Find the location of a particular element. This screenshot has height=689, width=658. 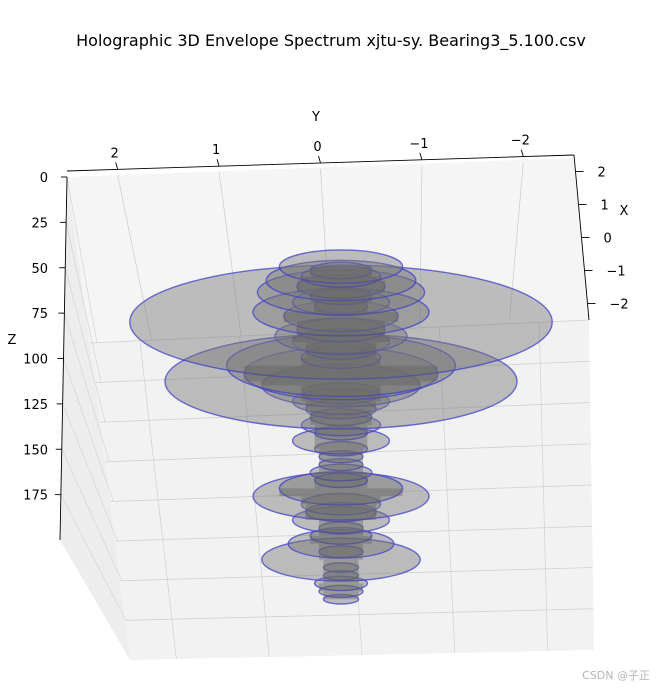

y-tick-label: 2 is located at coordinates (115, 153).